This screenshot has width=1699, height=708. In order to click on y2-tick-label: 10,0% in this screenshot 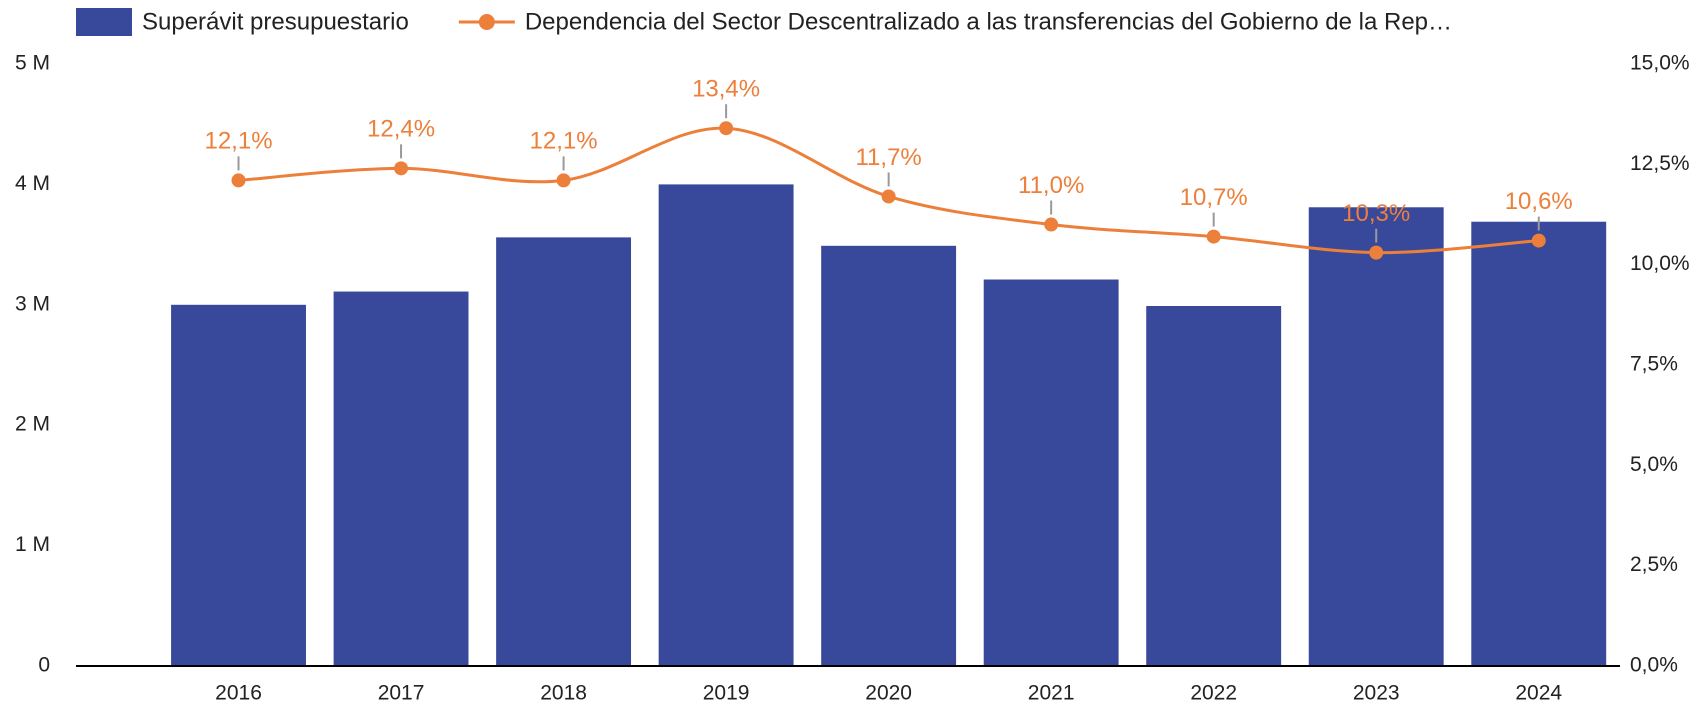, I will do `click(1660, 263)`.